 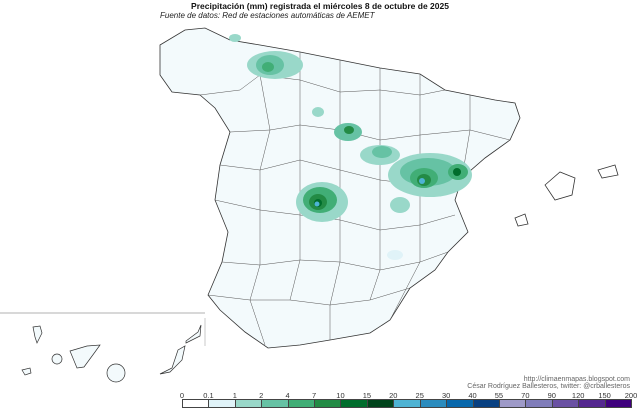 What do you see at coordinates (314, 395) in the screenshot?
I see `legend-label: 7` at bounding box center [314, 395].